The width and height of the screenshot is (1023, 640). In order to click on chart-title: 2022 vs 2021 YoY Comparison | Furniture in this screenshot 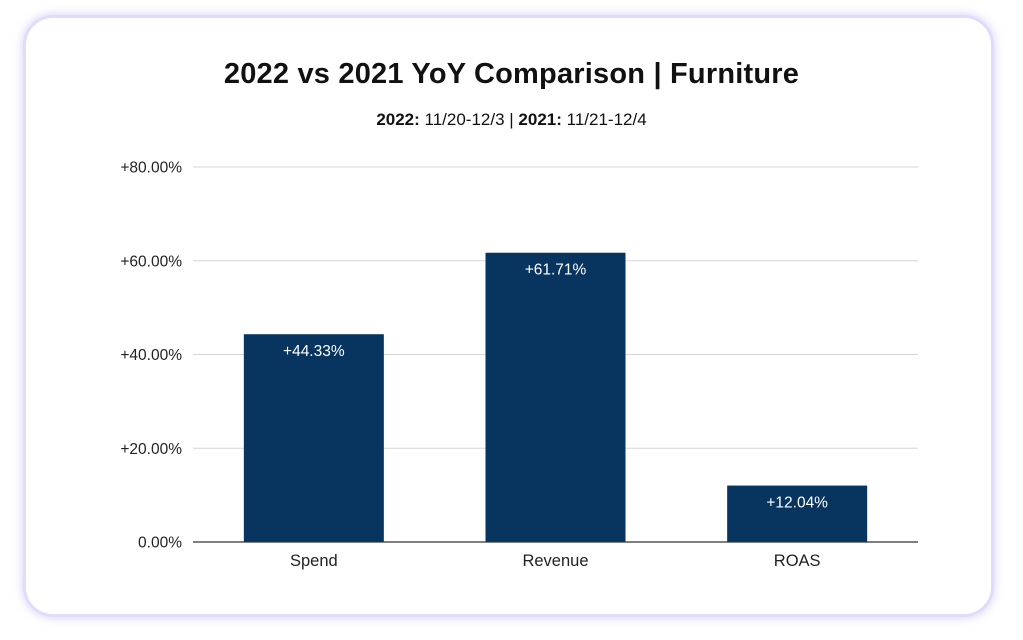, I will do `click(511, 74)`.